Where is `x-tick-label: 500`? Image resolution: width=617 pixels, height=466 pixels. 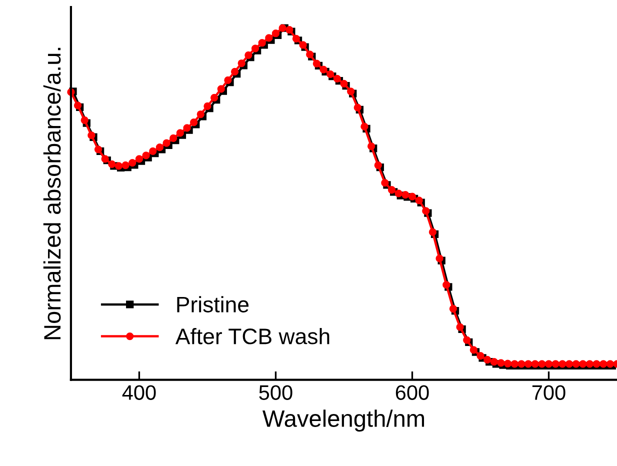 x-tick-label: 500 is located at coordinates (275, 392).